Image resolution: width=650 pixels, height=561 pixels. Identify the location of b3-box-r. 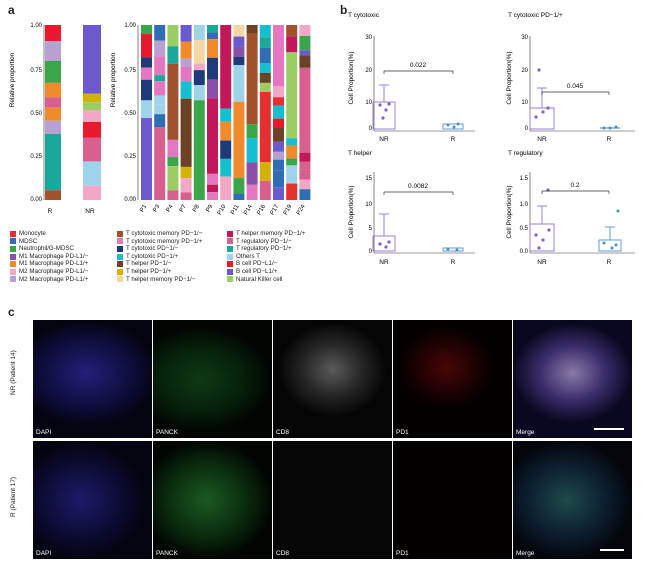
(453, 249).